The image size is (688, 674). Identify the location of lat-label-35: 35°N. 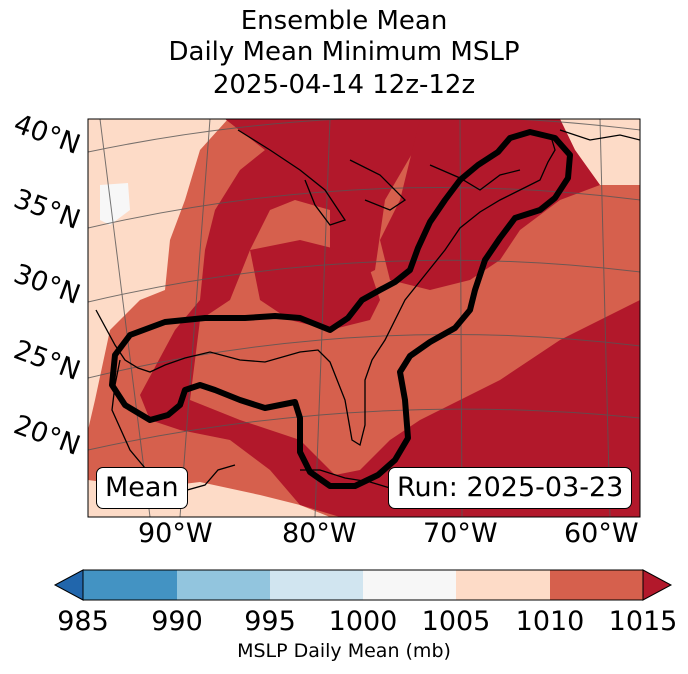
(47, 209).